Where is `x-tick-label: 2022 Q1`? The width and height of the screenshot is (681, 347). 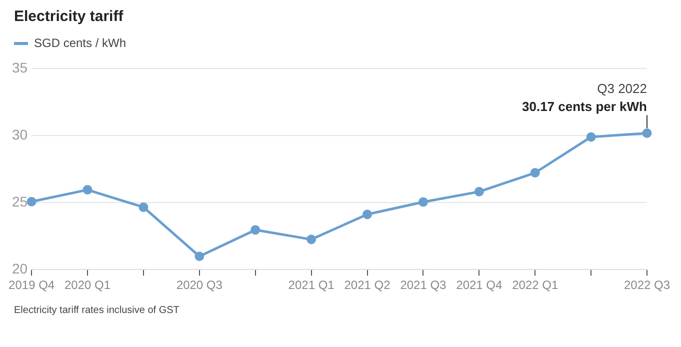 x-tick-label: 2022 Q1 is located at coordinates (535, 285).